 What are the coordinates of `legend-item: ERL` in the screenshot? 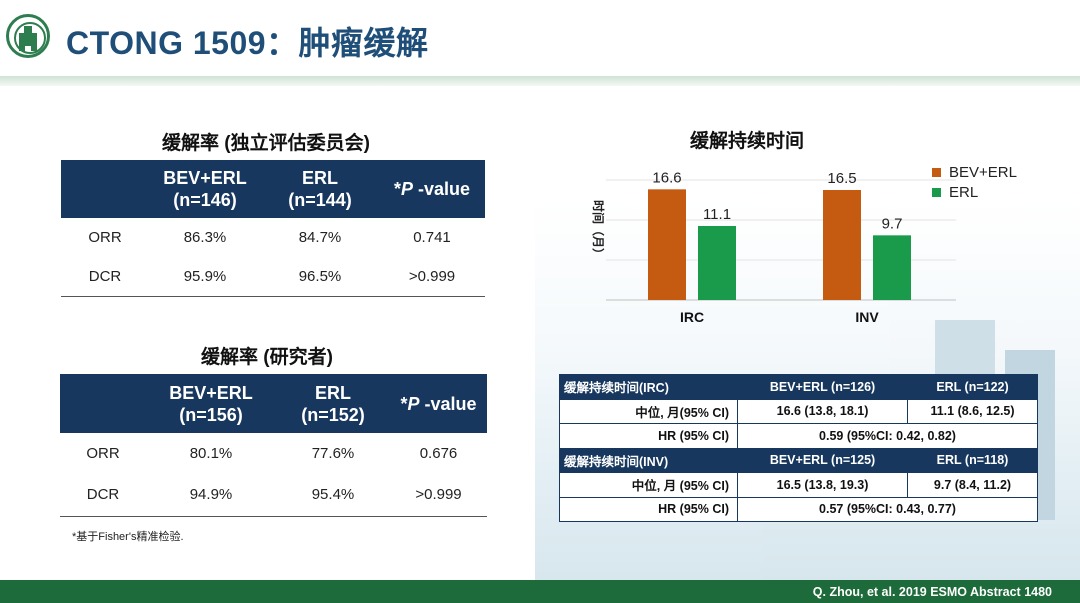 It's located at (974, 192).